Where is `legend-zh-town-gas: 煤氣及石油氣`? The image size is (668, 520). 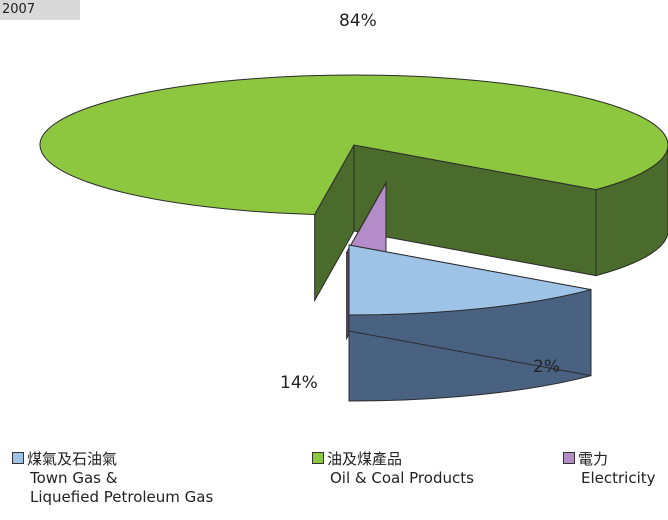 legend-zh-town-gas: 煤氣及石油氣 is located at coordinates (72, 459).